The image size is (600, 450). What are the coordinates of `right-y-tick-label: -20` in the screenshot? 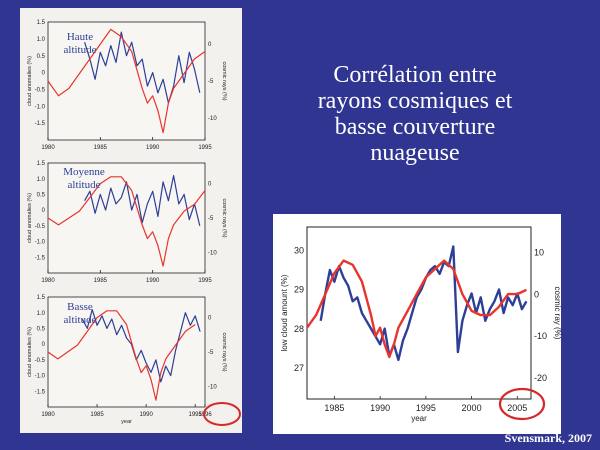 It's located at (540, 378).